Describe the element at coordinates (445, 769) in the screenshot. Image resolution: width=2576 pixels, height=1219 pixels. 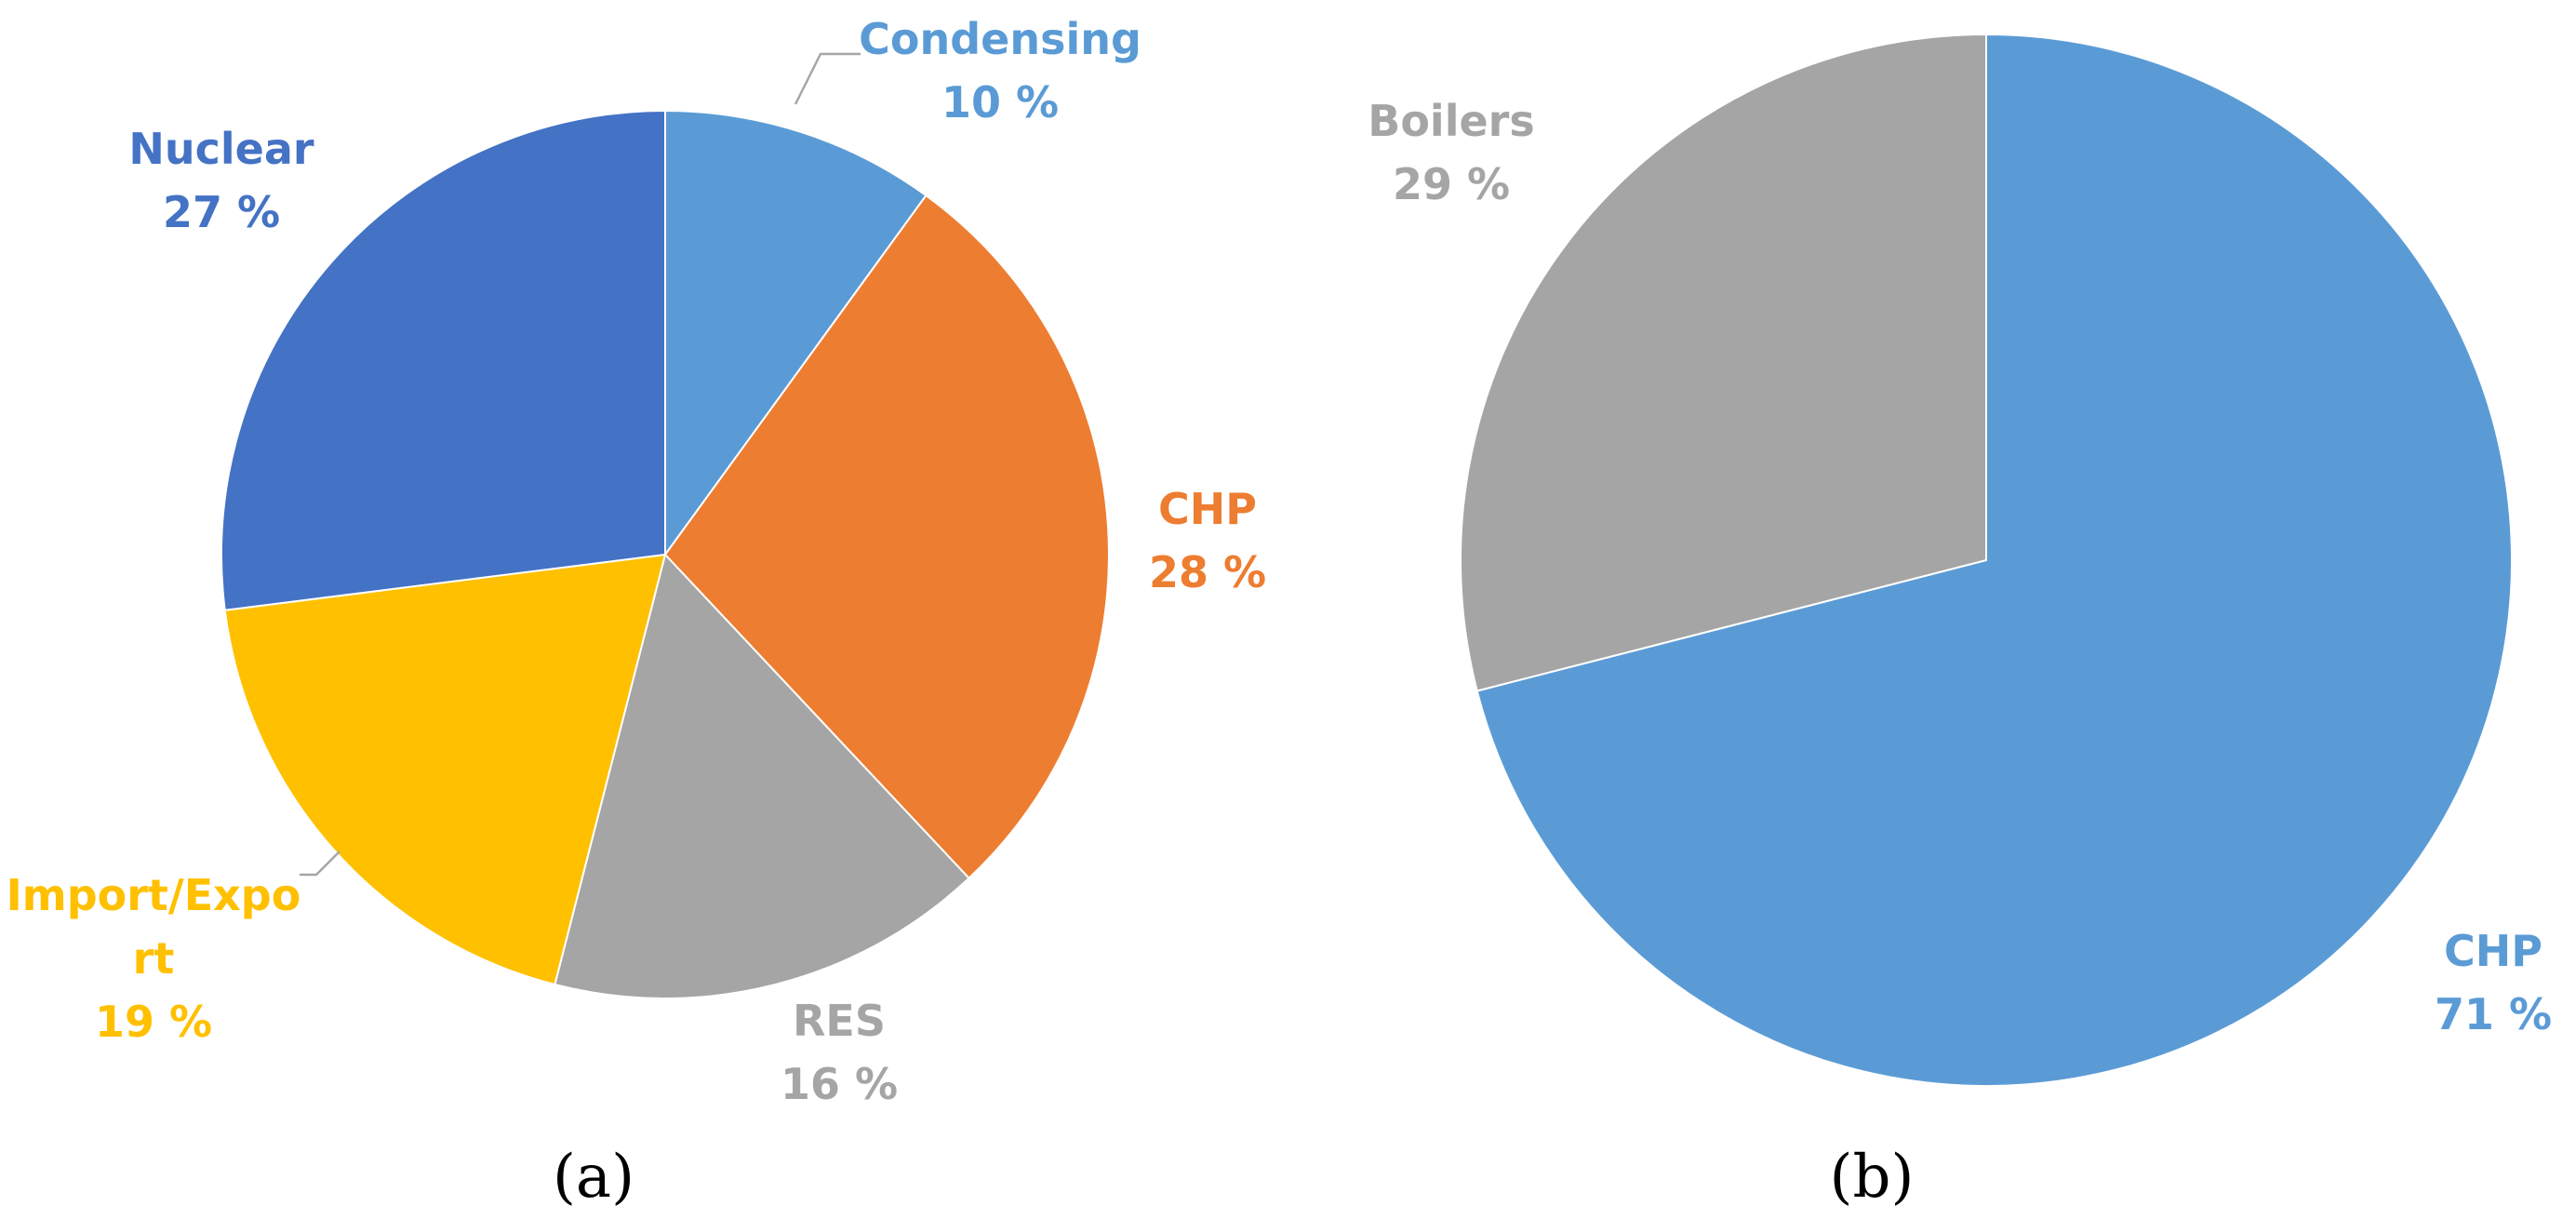
I see `pie-slice-a-import-export` at that location.